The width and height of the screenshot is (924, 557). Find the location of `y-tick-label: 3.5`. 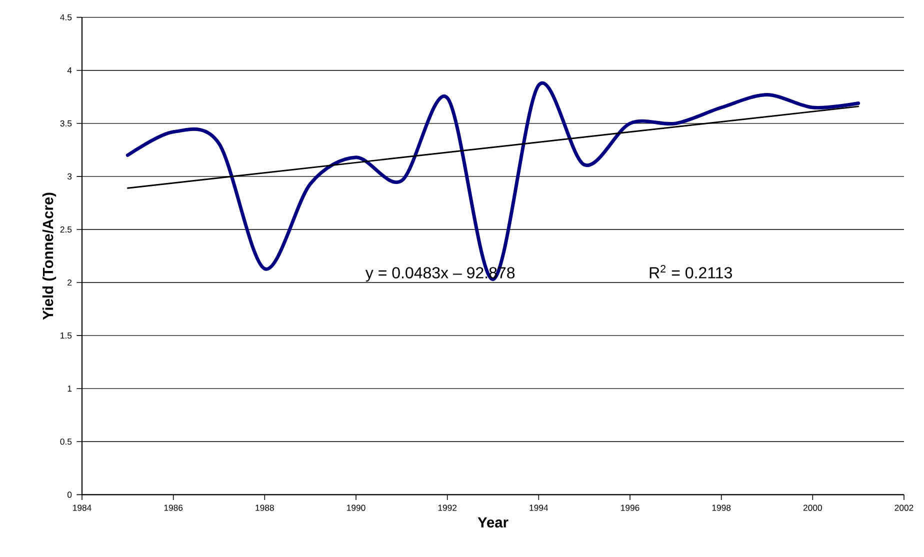

y-tick-label: 3.5 is located at coordinates (66, 123).